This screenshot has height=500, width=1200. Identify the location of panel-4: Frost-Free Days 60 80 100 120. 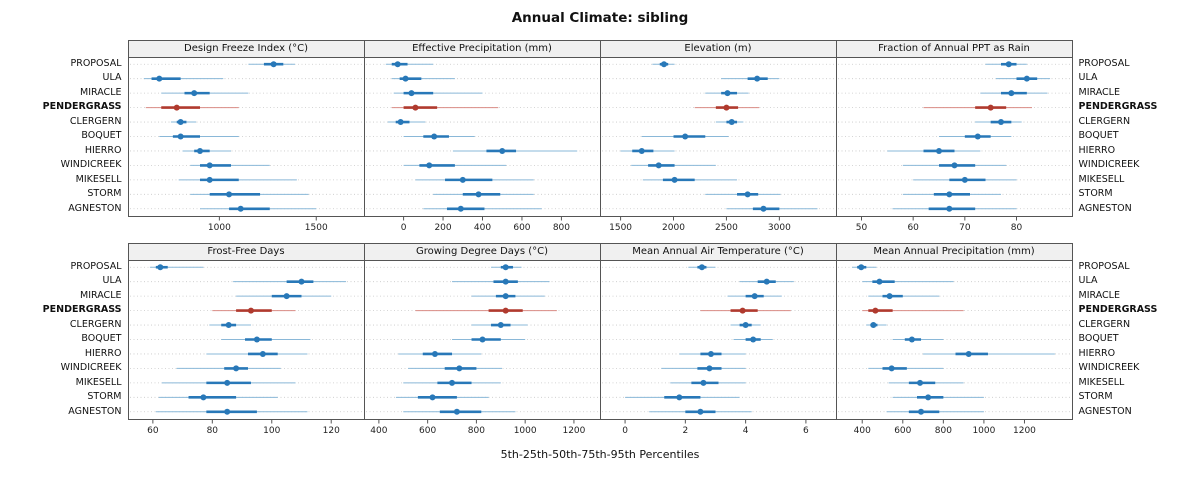
(246, 340).